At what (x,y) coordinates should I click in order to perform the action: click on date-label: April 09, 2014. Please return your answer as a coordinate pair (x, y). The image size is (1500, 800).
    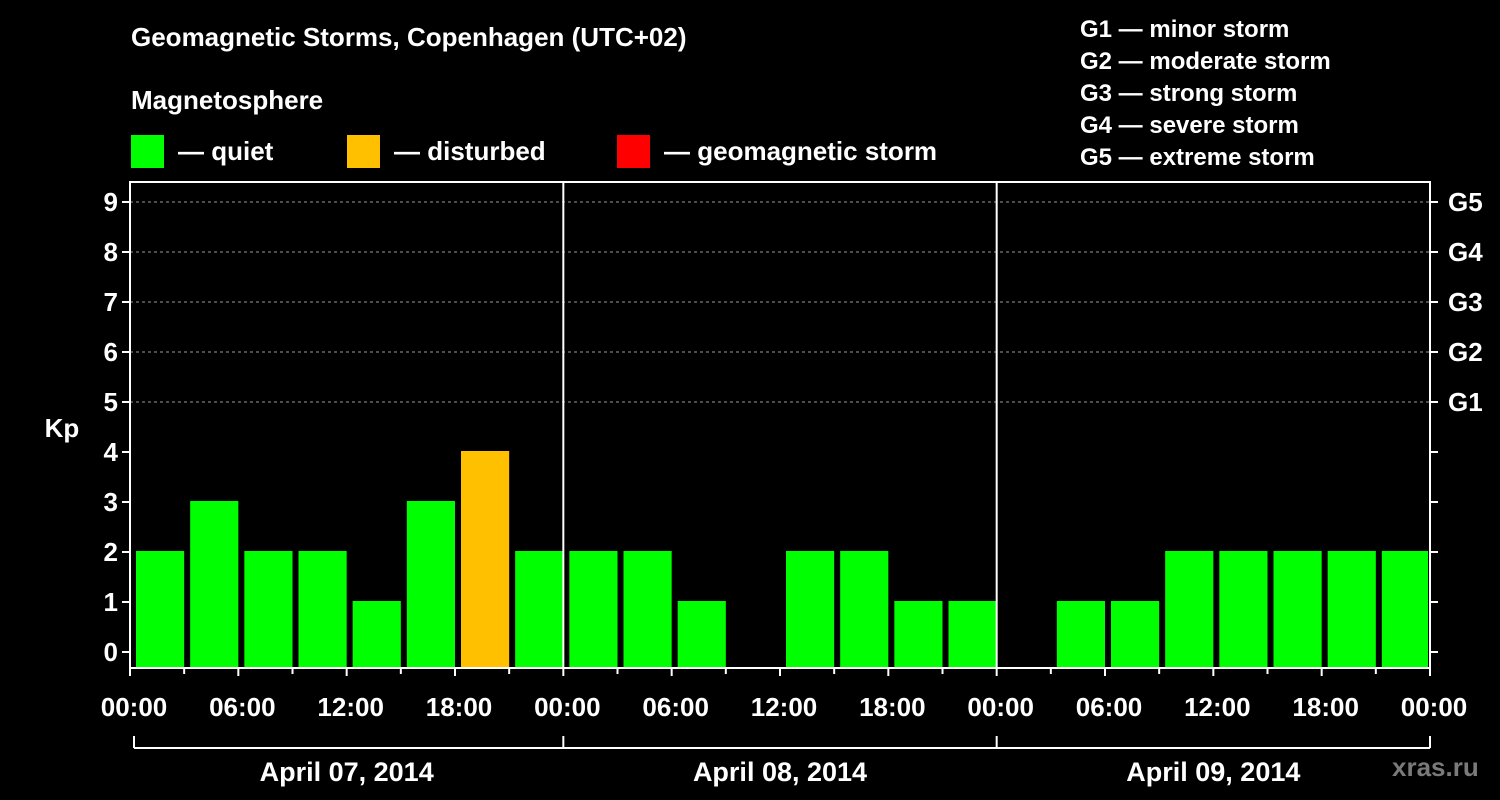
    Looking at the image, I should click on (1213, 772).